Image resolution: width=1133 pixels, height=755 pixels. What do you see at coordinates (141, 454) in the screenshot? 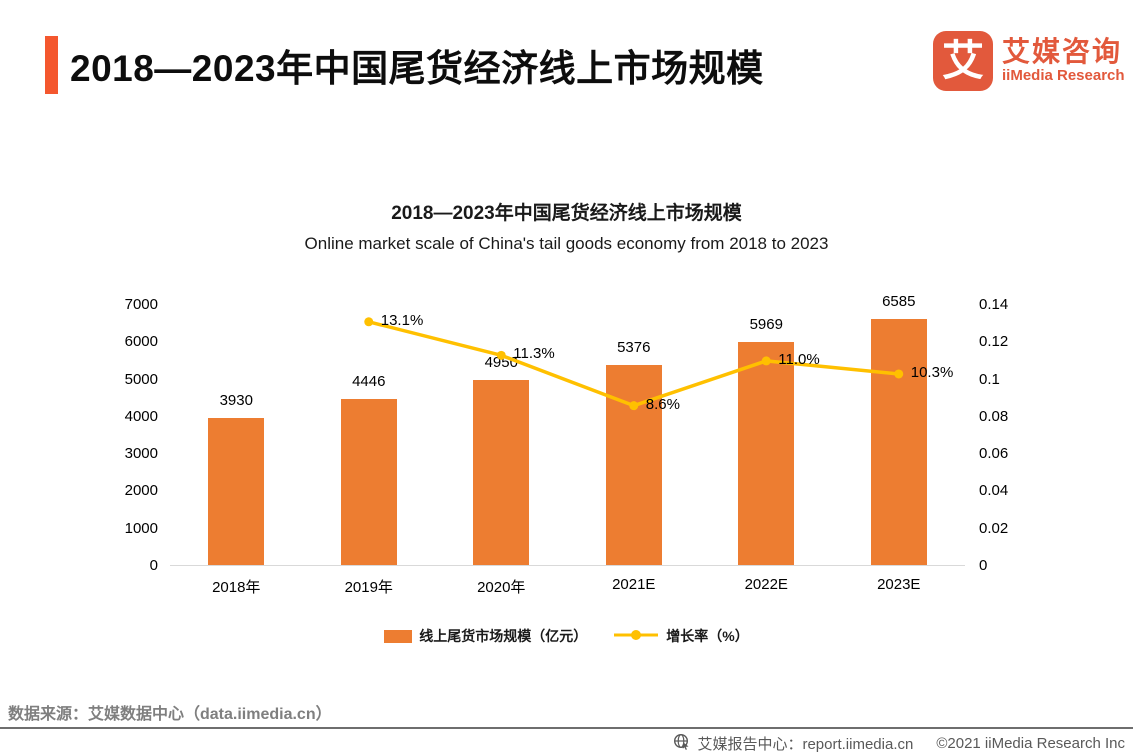
I see `left-axis-tick: 3000` at bounding box center [141, 454].